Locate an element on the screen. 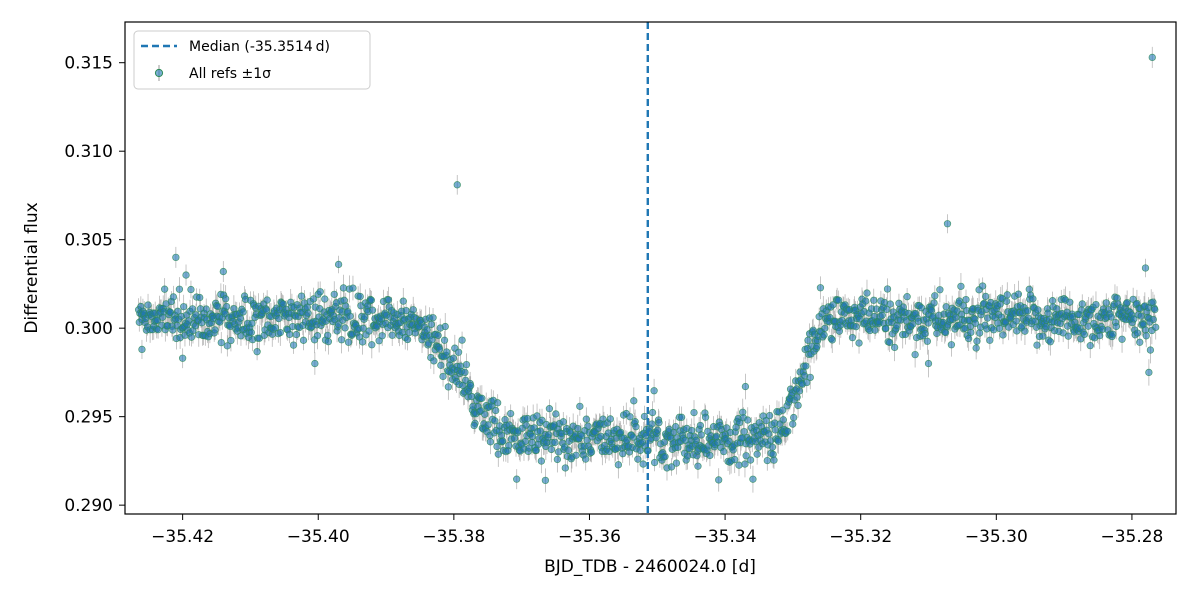 This screenshot has width=1200, height=600. x-tick-label: −35.32 is located at coordinates (860, 537).